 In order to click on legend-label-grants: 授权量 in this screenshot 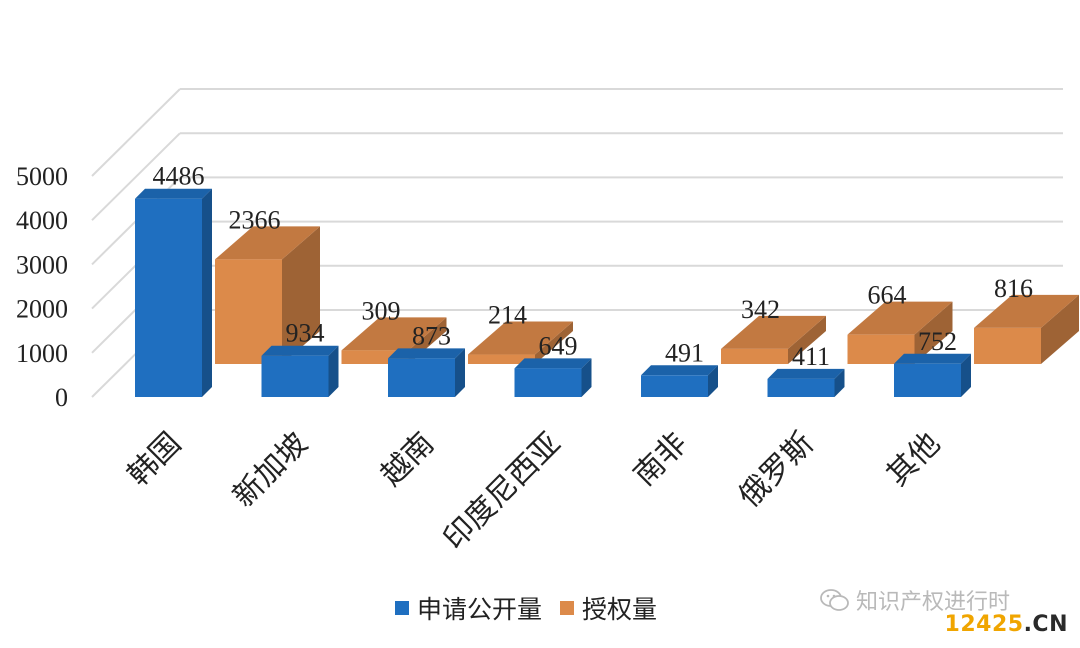, I will do `click(620, 609)`.